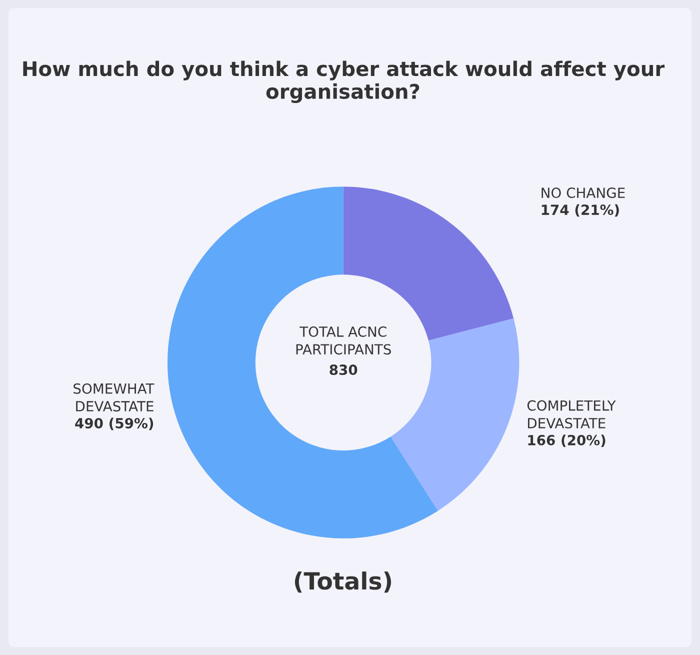 This screenshot has height=655, width=700. Describe the element at coordinates (114, 397) in the screenshot. I see `slice-label: SOMEWHAT DEVASTATE` at that location.